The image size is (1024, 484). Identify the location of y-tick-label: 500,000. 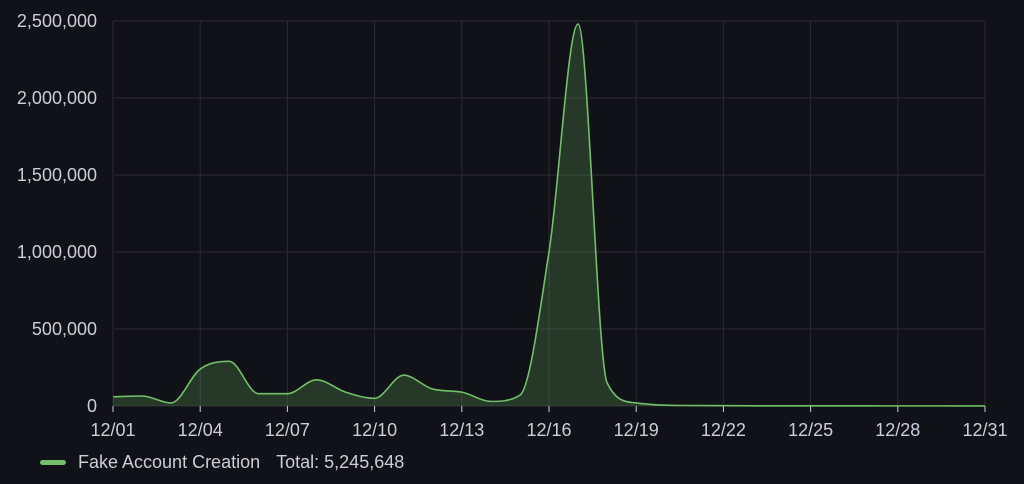
(64, 329).